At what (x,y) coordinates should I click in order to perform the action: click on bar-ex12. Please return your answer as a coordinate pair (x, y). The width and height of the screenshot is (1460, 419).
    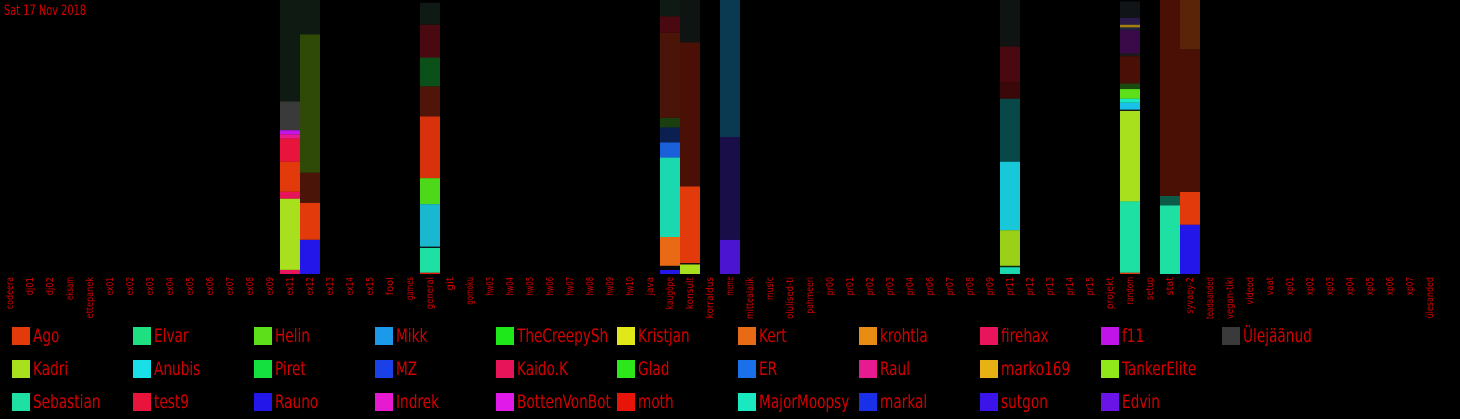
    Looking at the image, I should click on (310, 137).